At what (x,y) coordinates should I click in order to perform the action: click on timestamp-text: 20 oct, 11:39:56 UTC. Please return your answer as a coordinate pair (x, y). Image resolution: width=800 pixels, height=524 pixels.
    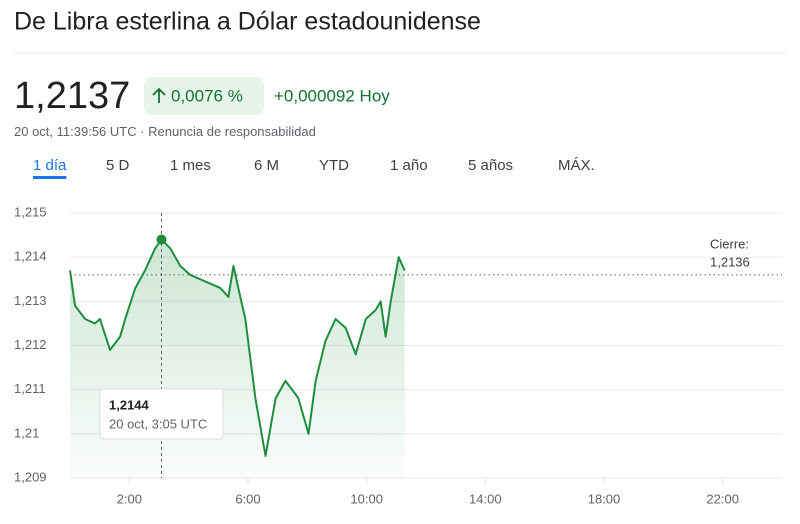
    Looking at the image, I should click on (75, 131).